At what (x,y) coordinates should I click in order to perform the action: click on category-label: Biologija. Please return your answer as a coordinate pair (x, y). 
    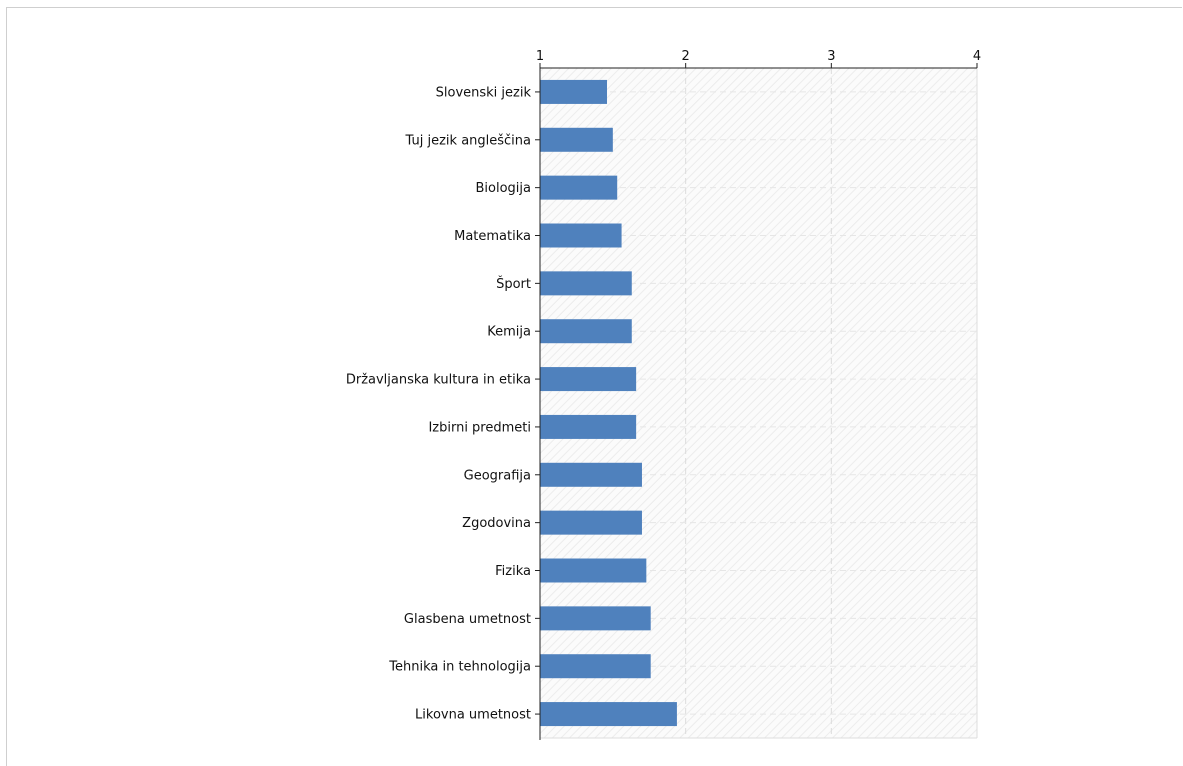
    Looking at the image, I should click on (504, 188).